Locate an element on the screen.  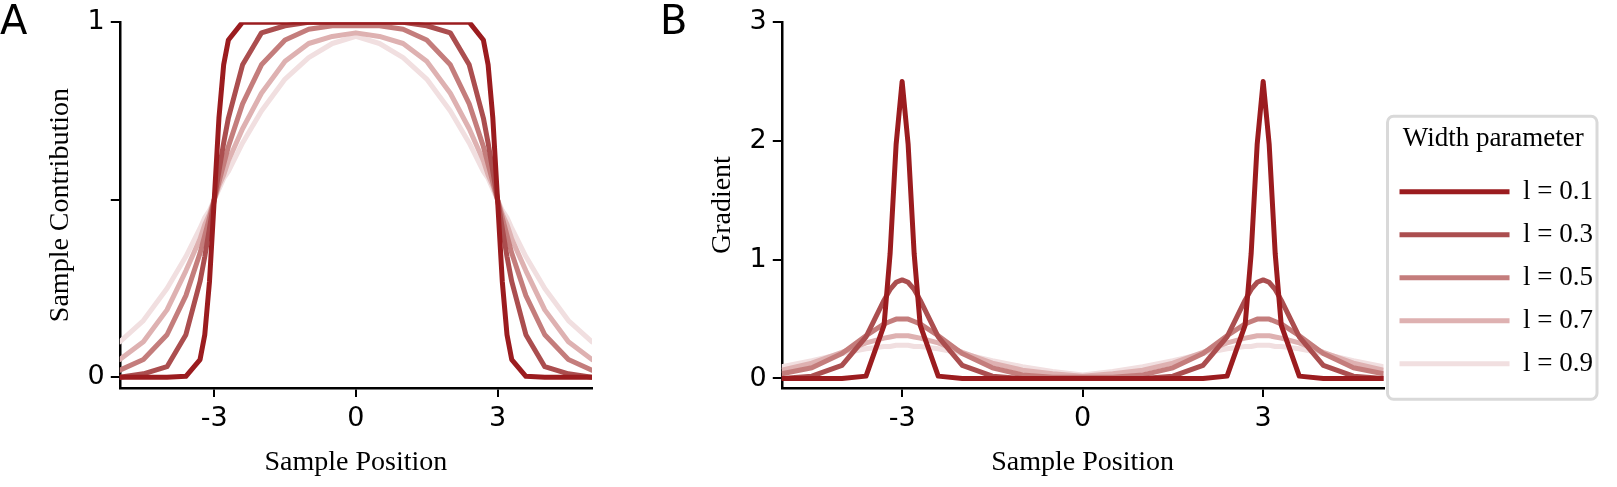
chart-title: A is located at coordinates (14, 22).